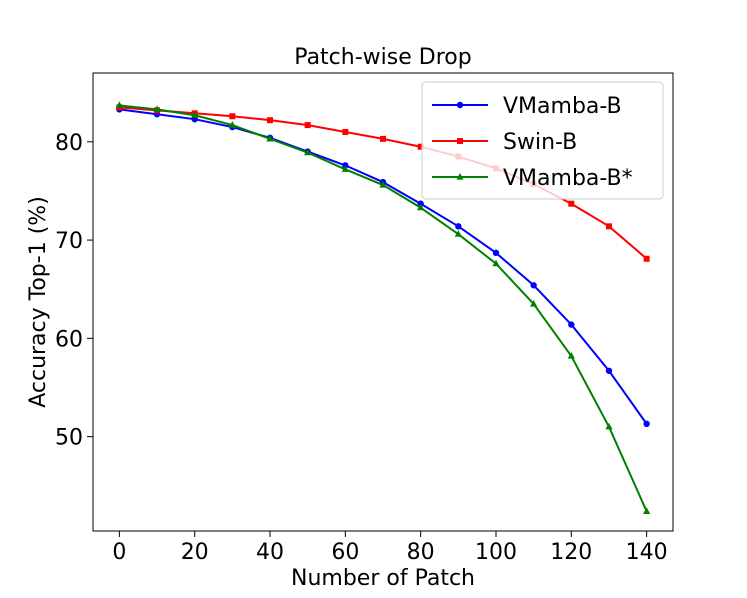 The image size is (747, 598). I want to click on legend-frame, so click(542, 140).